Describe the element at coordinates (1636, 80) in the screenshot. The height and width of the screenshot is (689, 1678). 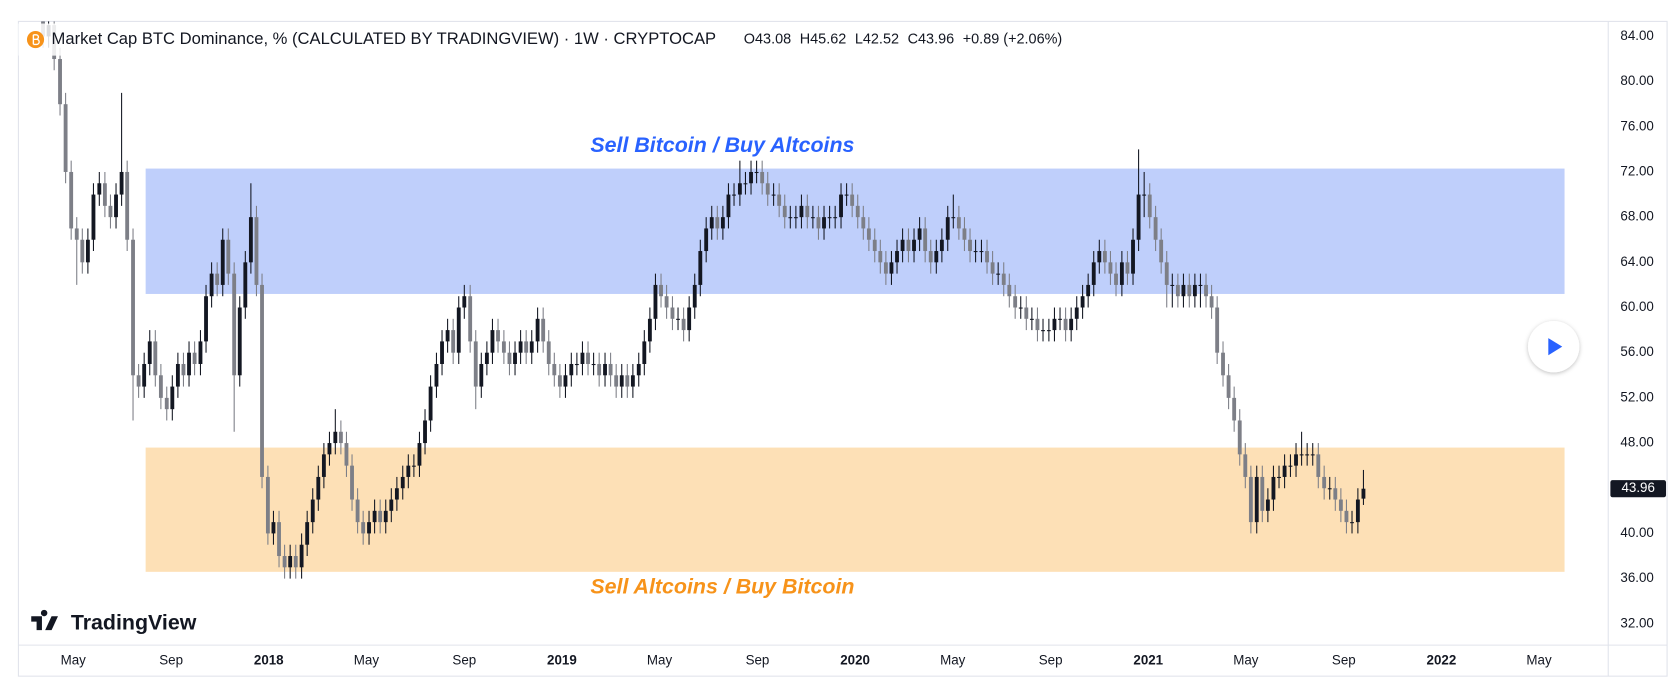
I see `y-tick-label: 80.00` at that location.